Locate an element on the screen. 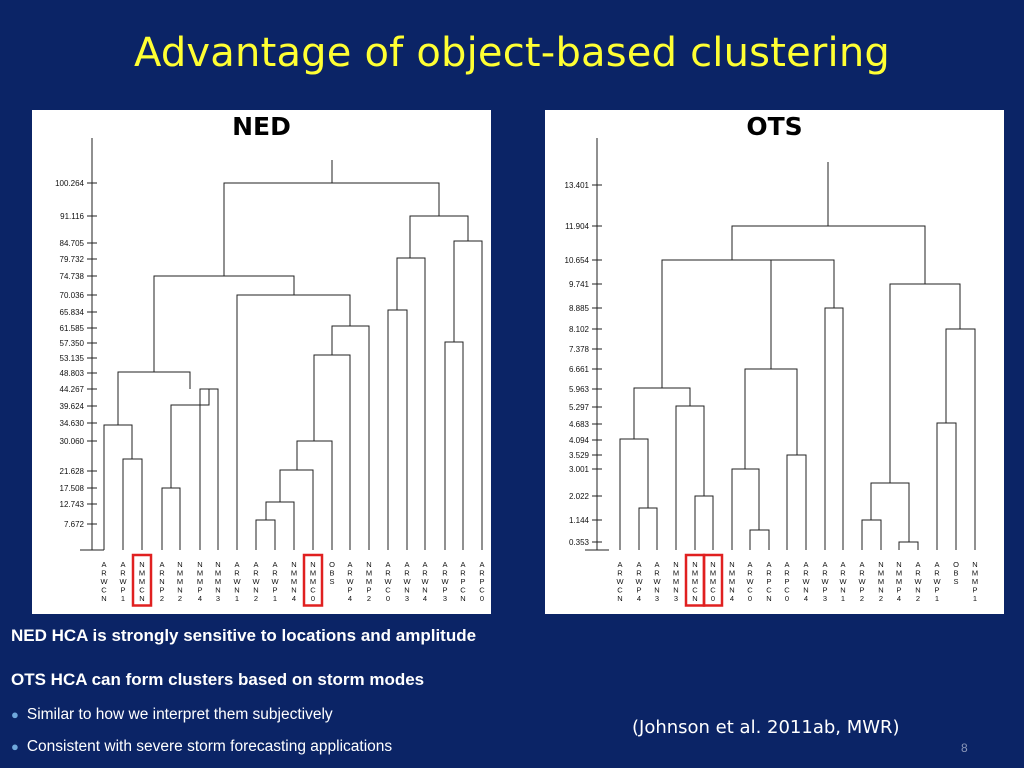 The image size is (1024, 768). leaf-letter: 0 is located at coordinates (787, 598).